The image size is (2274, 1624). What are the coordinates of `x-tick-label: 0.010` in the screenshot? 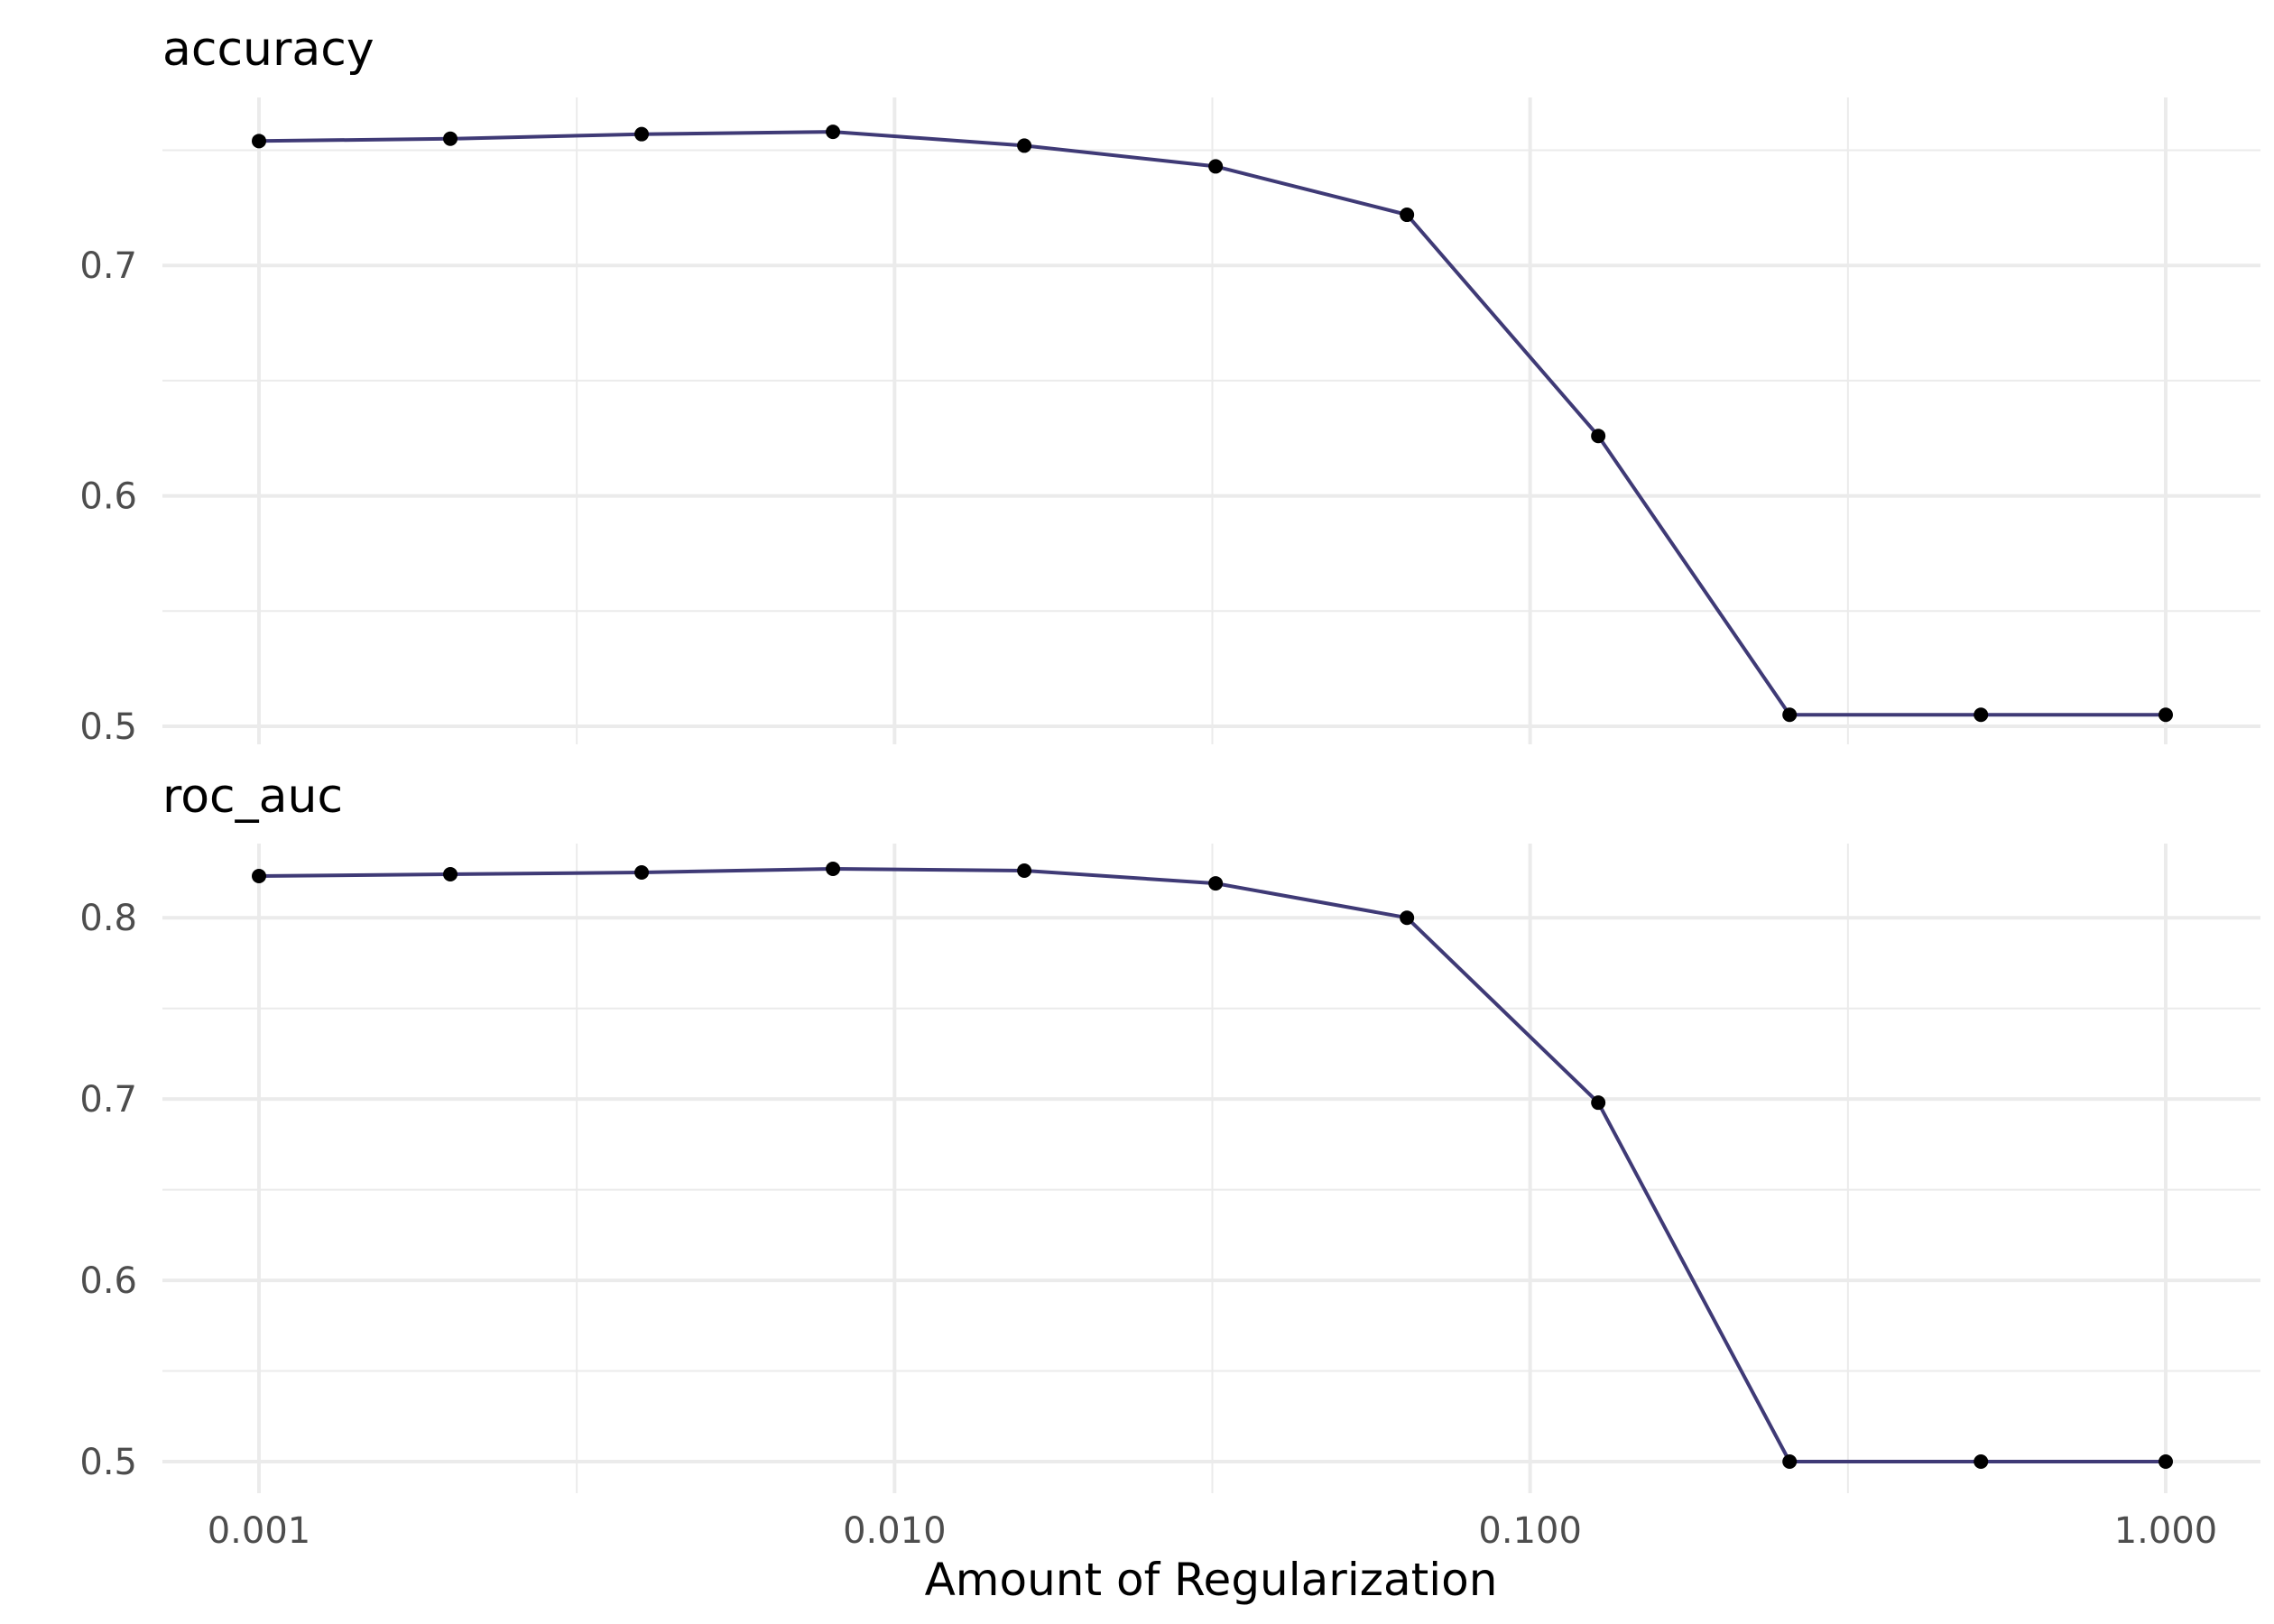 It's located at (895, 1531).